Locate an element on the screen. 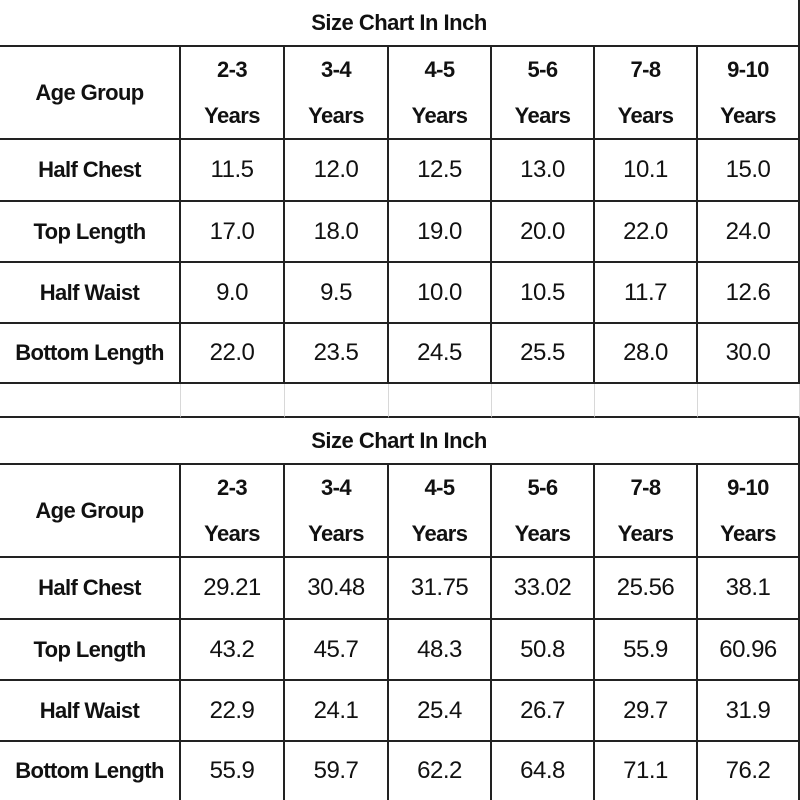 The image size is (800, 800). header-text: Age Group is located at coordinates (89, 510).